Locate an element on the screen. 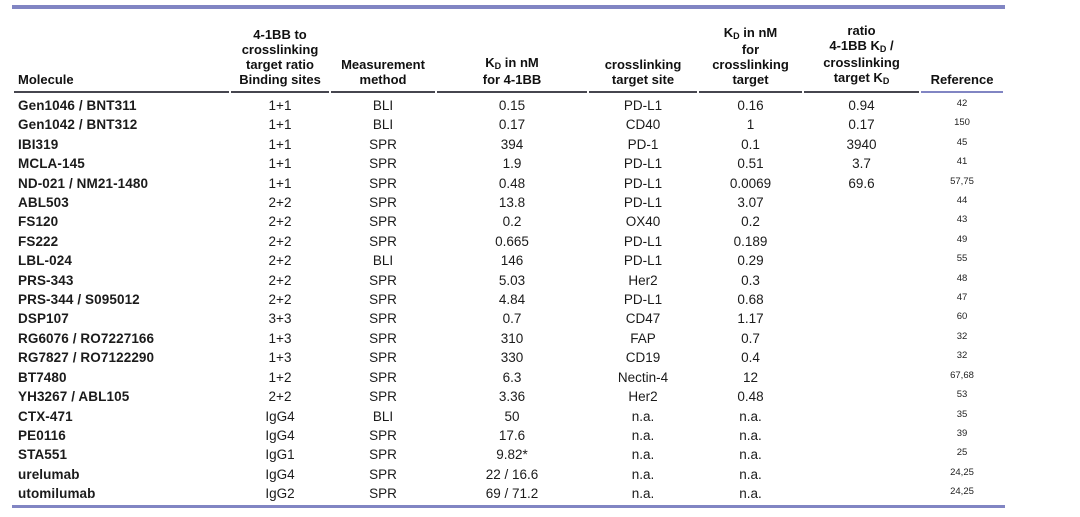 The height and width of the screenshot is (517, 1080). cell-molecule: FS222 is located at coordinates (38, 241).